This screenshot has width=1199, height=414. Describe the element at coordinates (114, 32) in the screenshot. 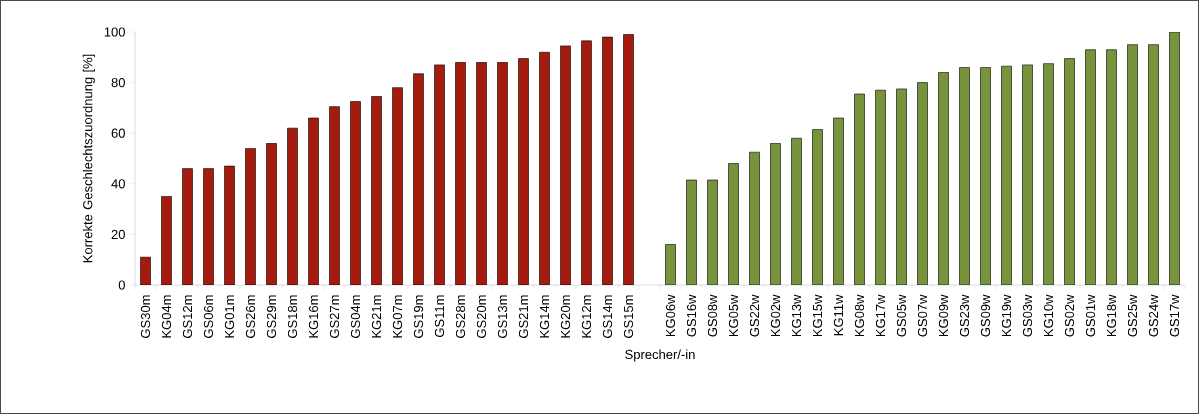

I see `y-tick-label: 100` at that location.